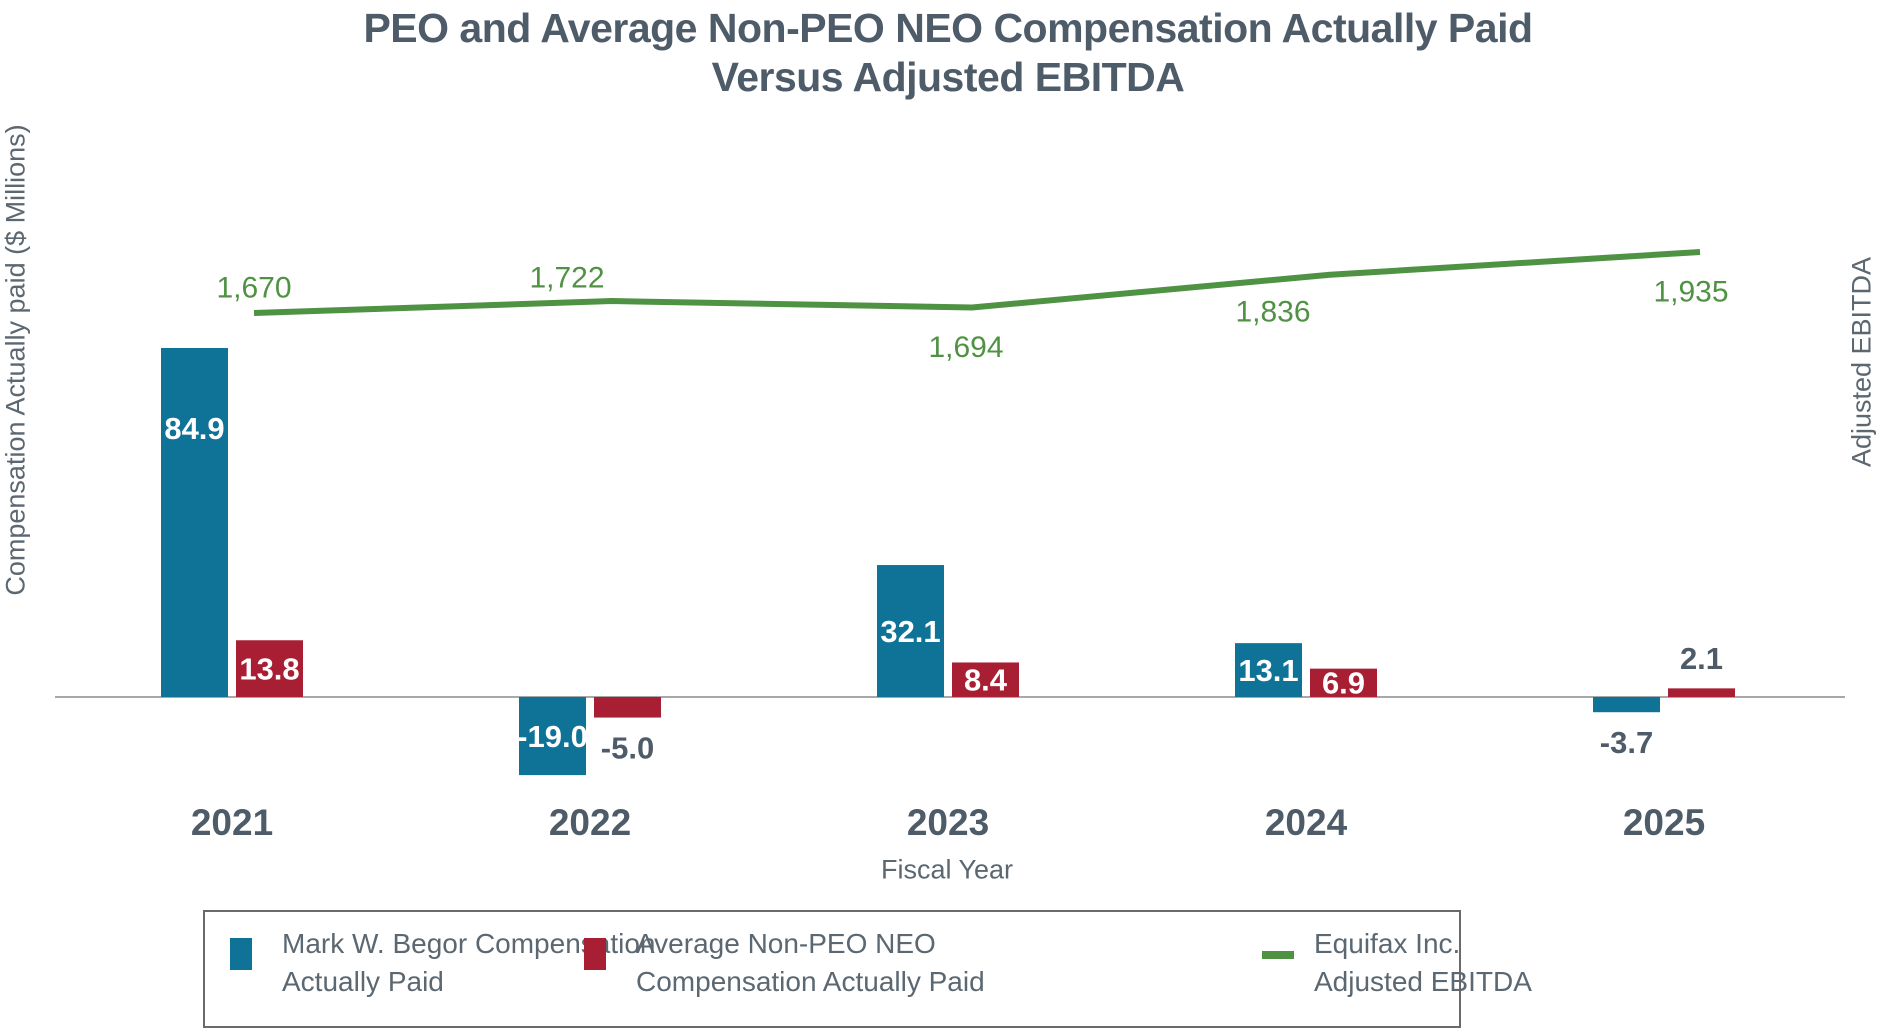 Image resolution: width=1896 pixels, height=1034 pixels. Describe the element at coordinates (1306, 822) in the screenshot. I see `year-label-2024: 2024` at that location.